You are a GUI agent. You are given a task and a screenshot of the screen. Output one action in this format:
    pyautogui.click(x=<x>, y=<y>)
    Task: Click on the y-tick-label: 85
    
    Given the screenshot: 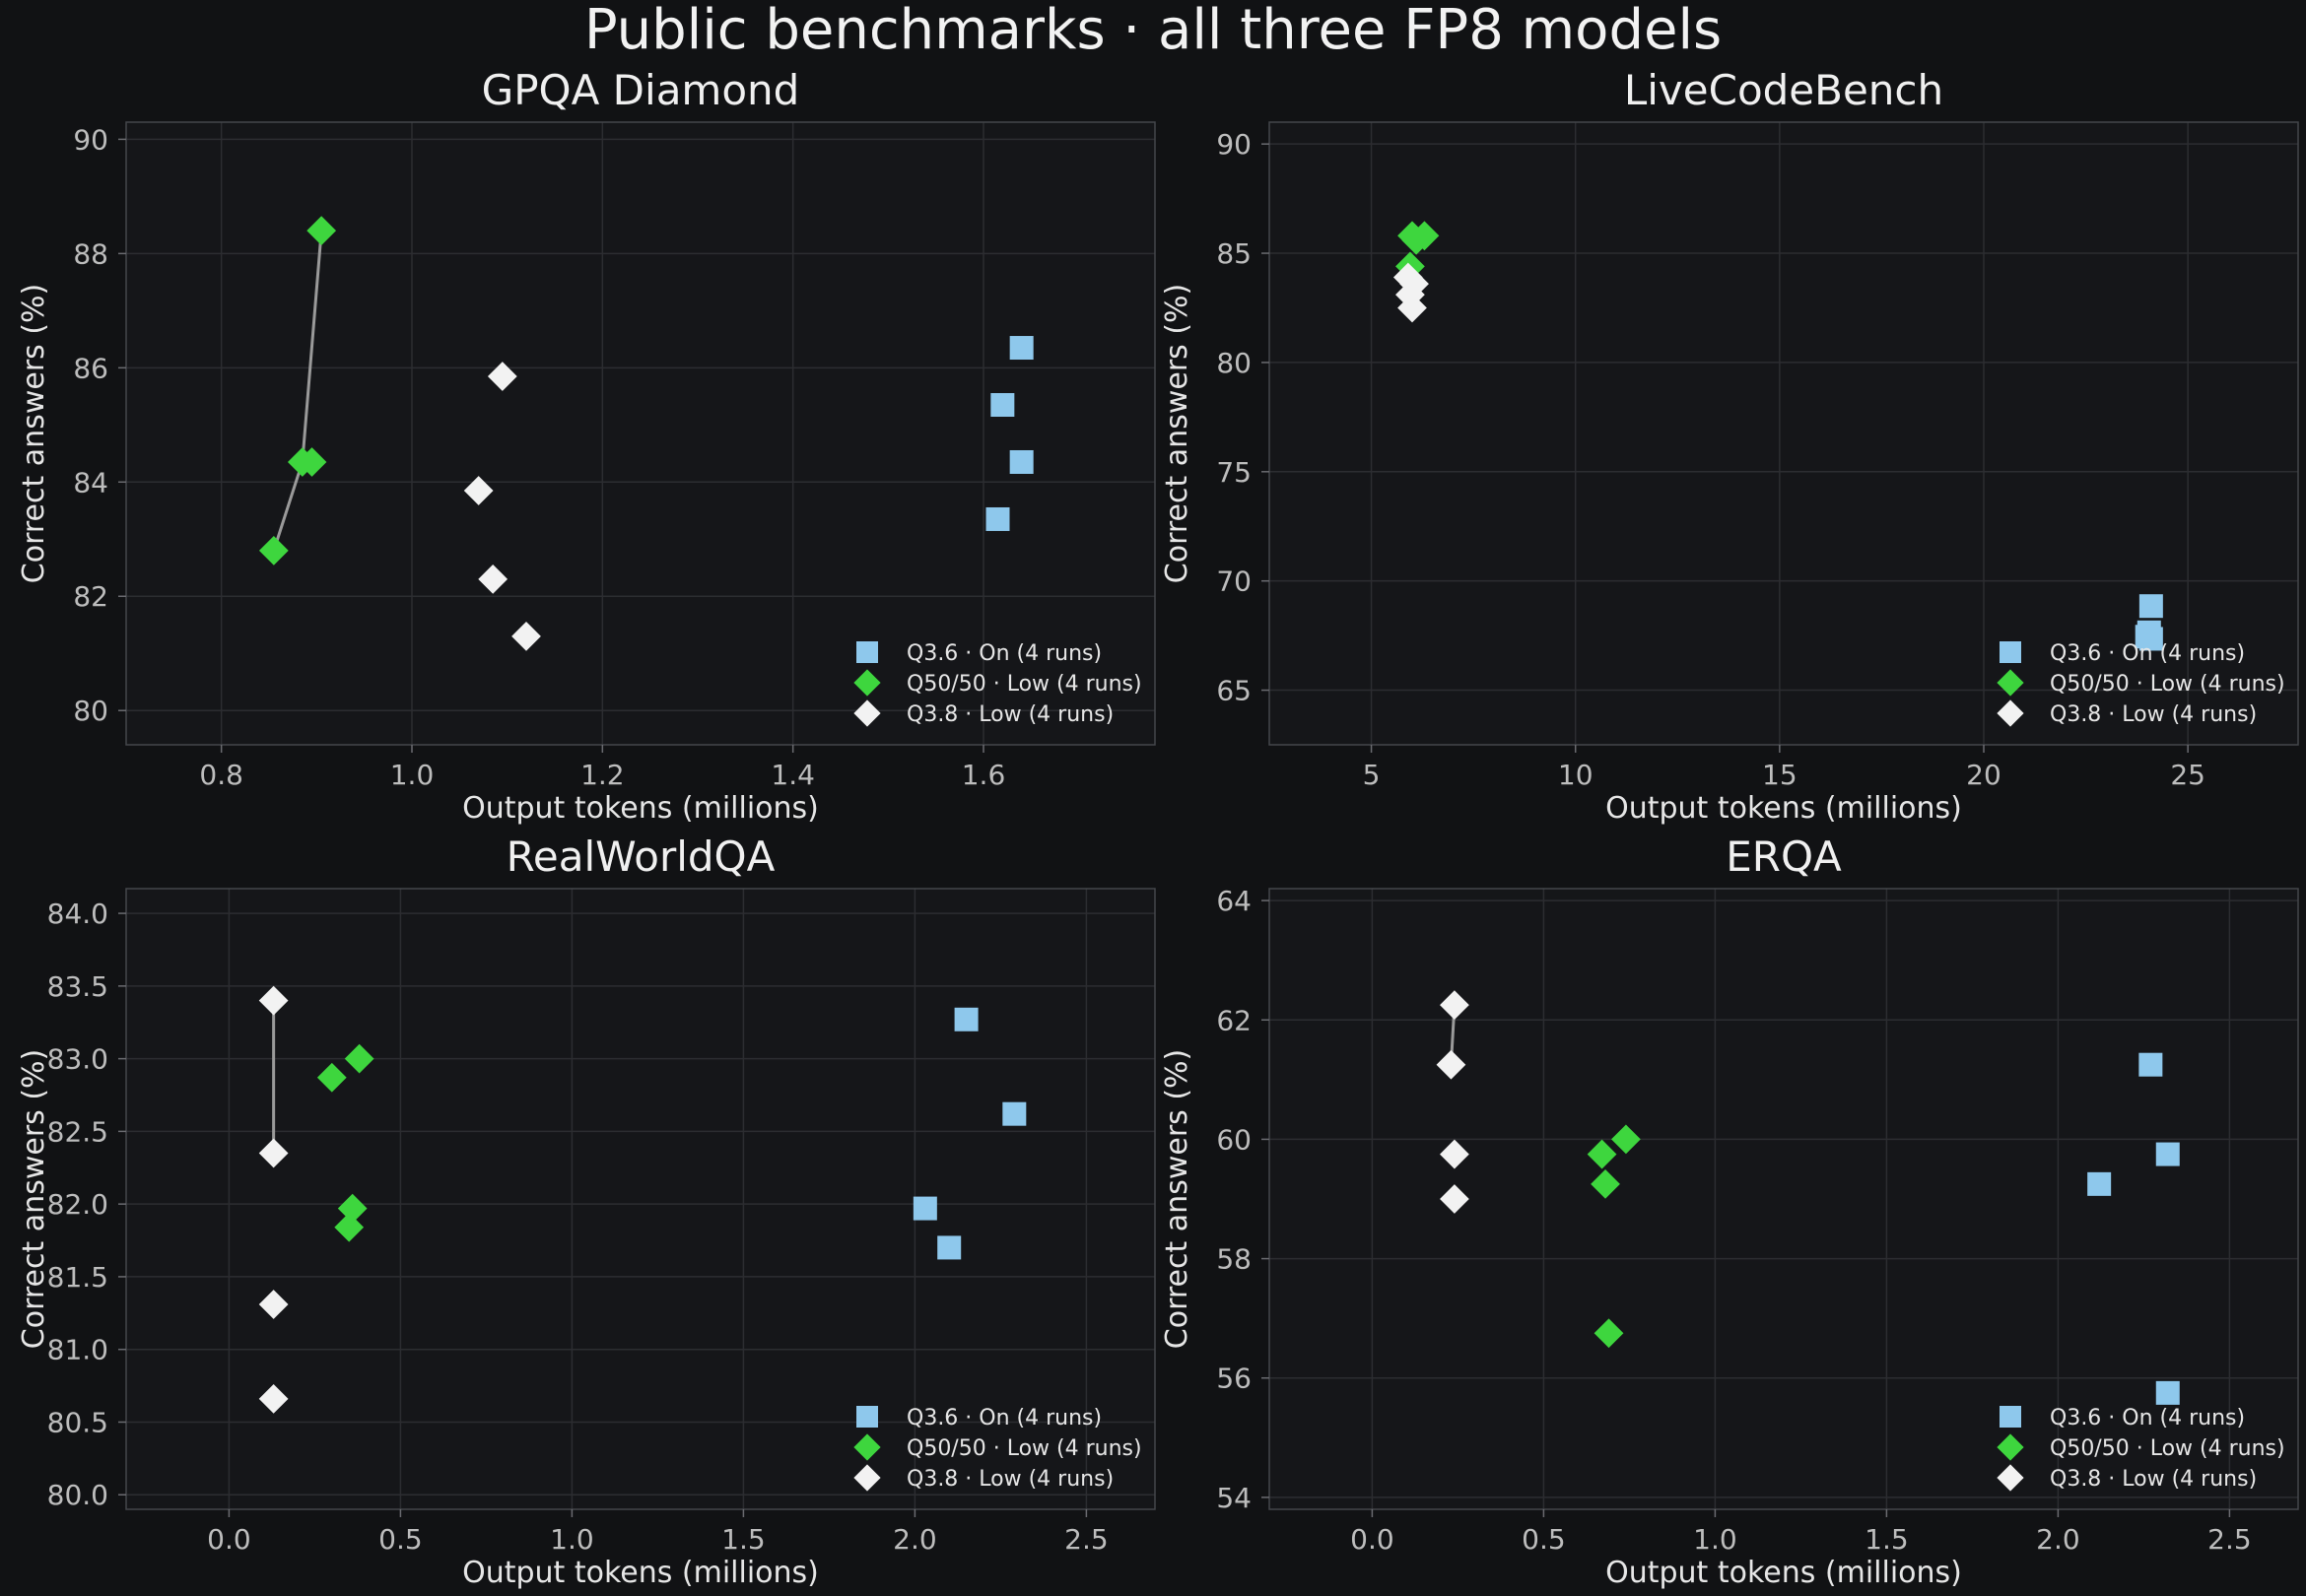 What is the action you would take?
    pyautogui.click(x=1234, y=253)
    